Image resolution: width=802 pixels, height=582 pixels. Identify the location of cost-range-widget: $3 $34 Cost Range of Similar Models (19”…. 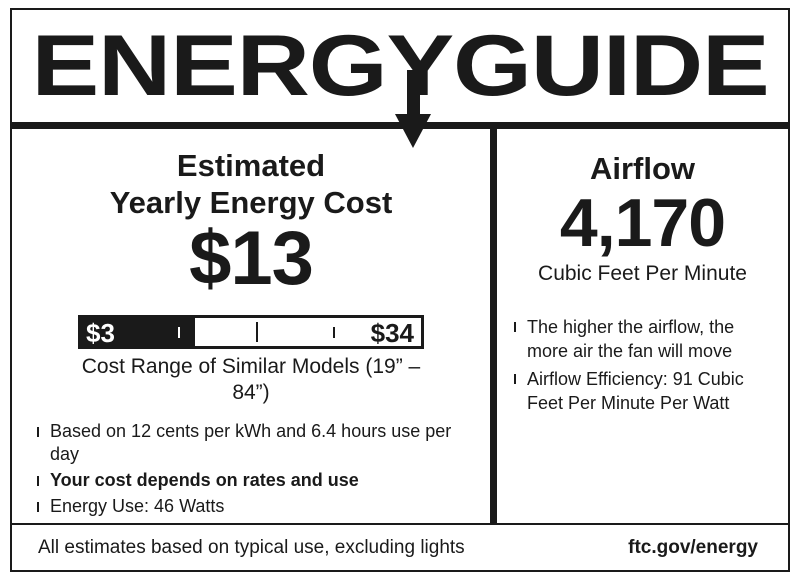
(251, 360).